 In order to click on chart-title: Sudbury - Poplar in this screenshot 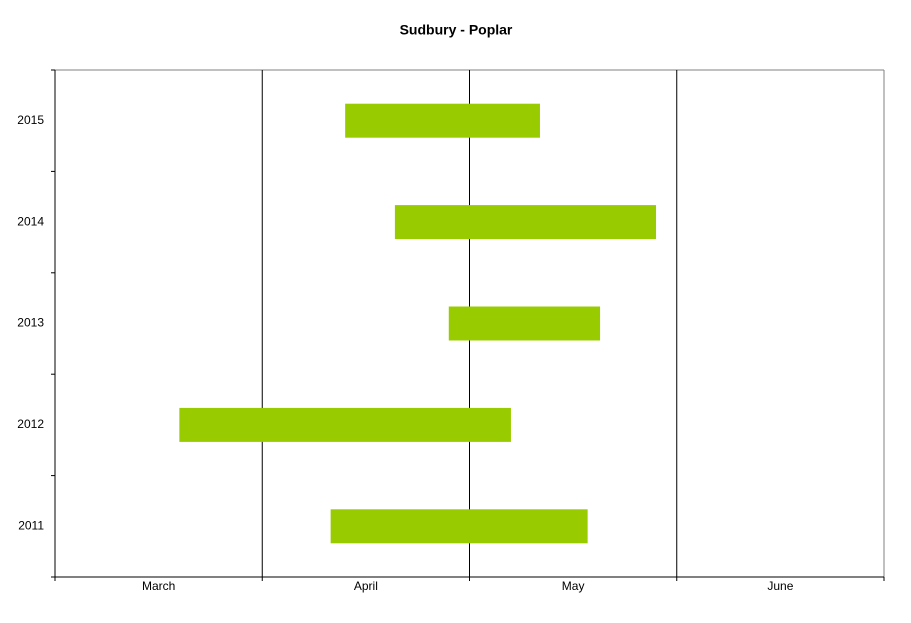, I will do `click(456, 30)`.